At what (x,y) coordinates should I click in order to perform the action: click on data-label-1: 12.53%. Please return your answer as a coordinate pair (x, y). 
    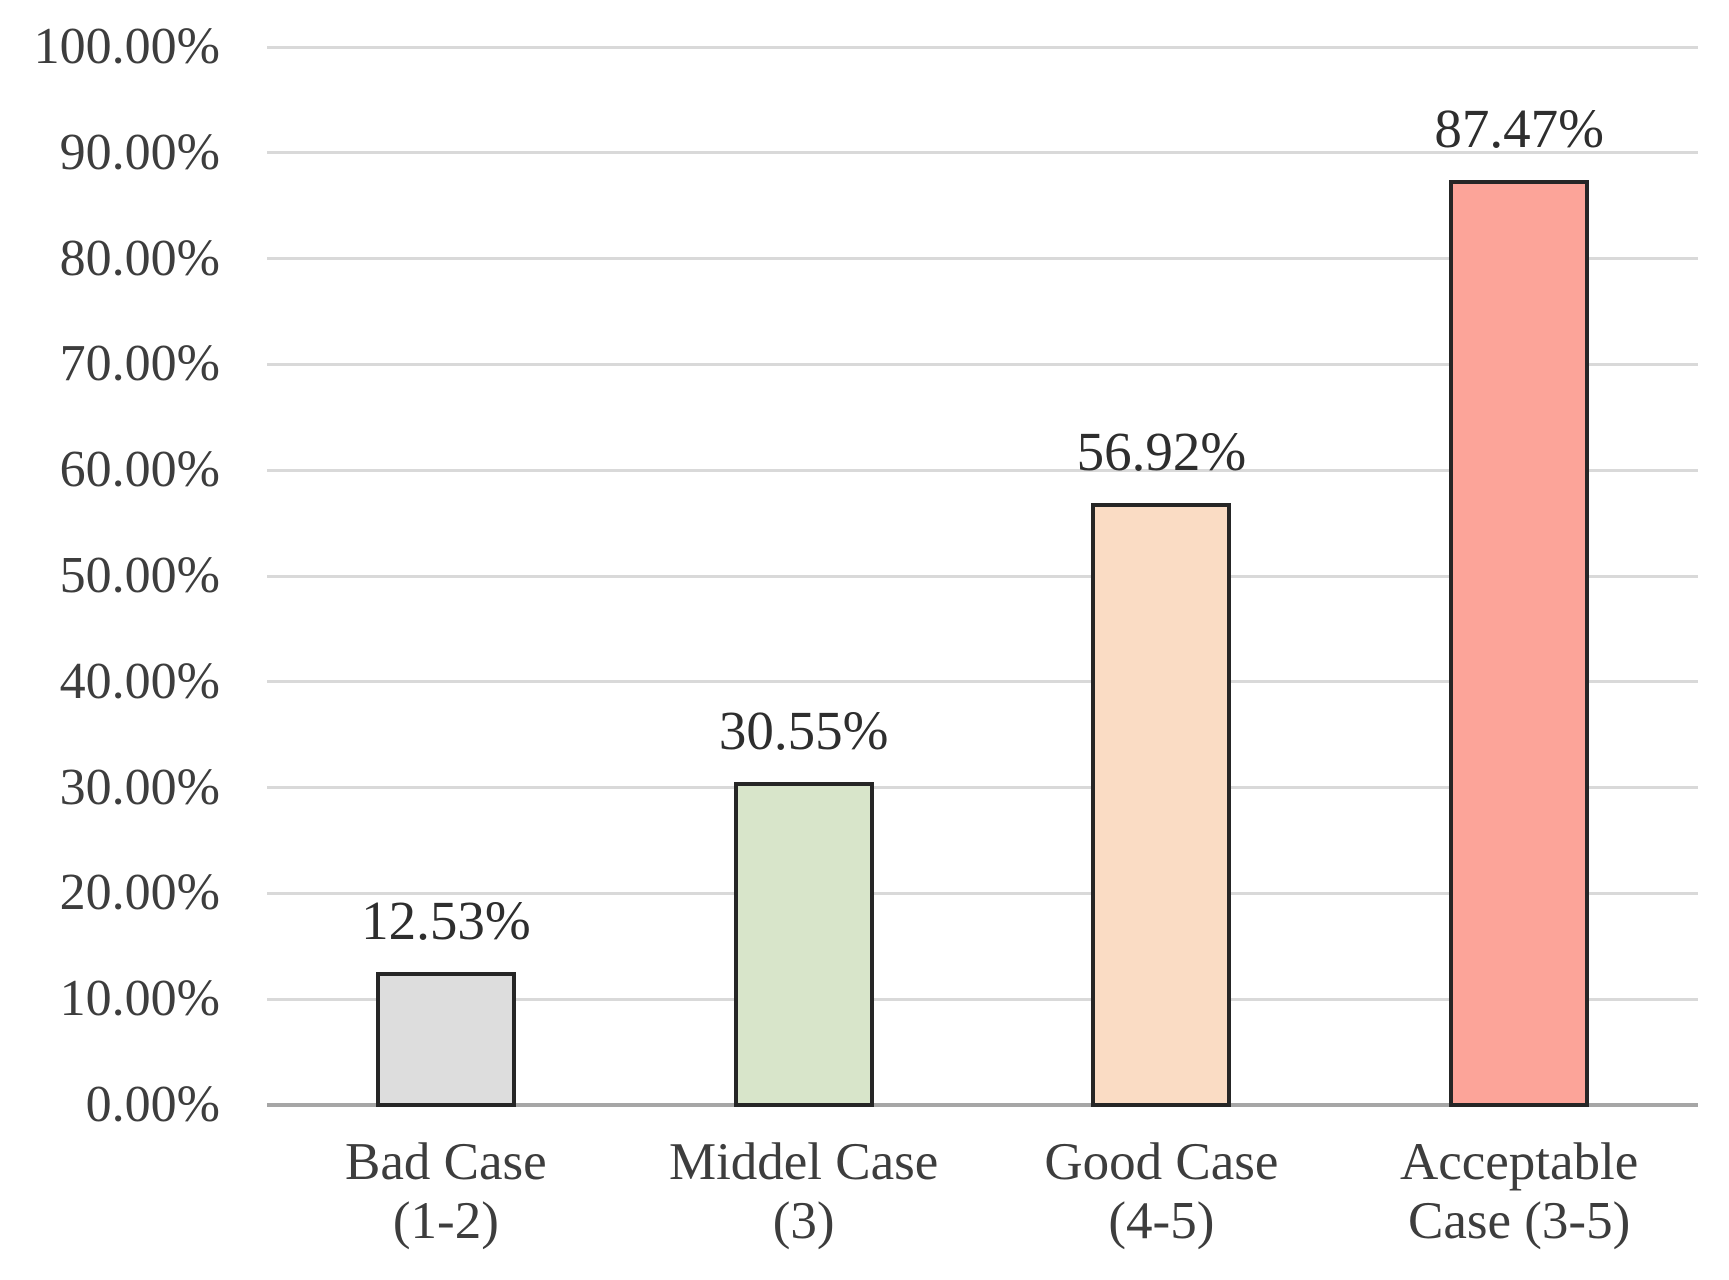
    Looking at the image, I should click on (446, 921).